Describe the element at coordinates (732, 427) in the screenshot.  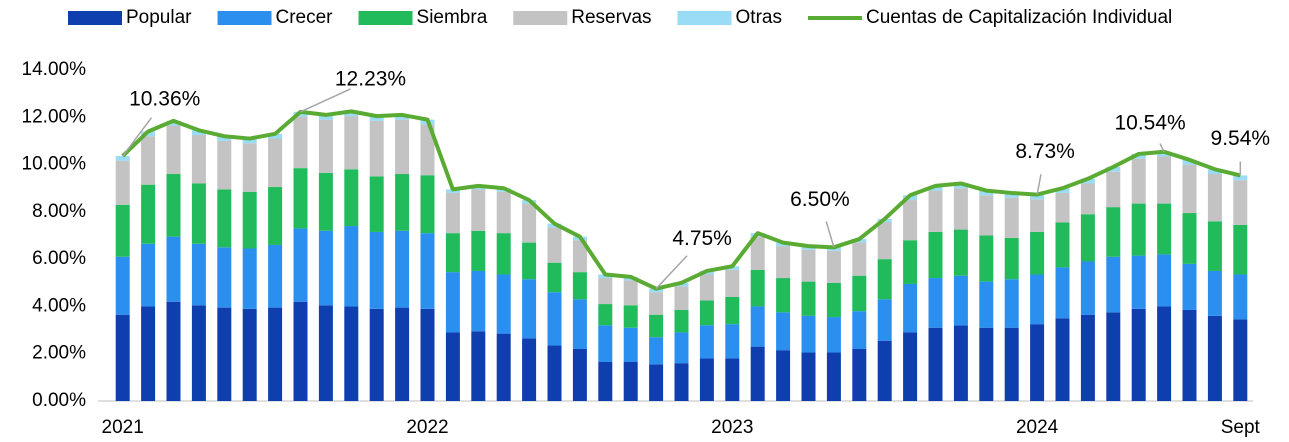
I see `x-tick-label: 2023` at that location.